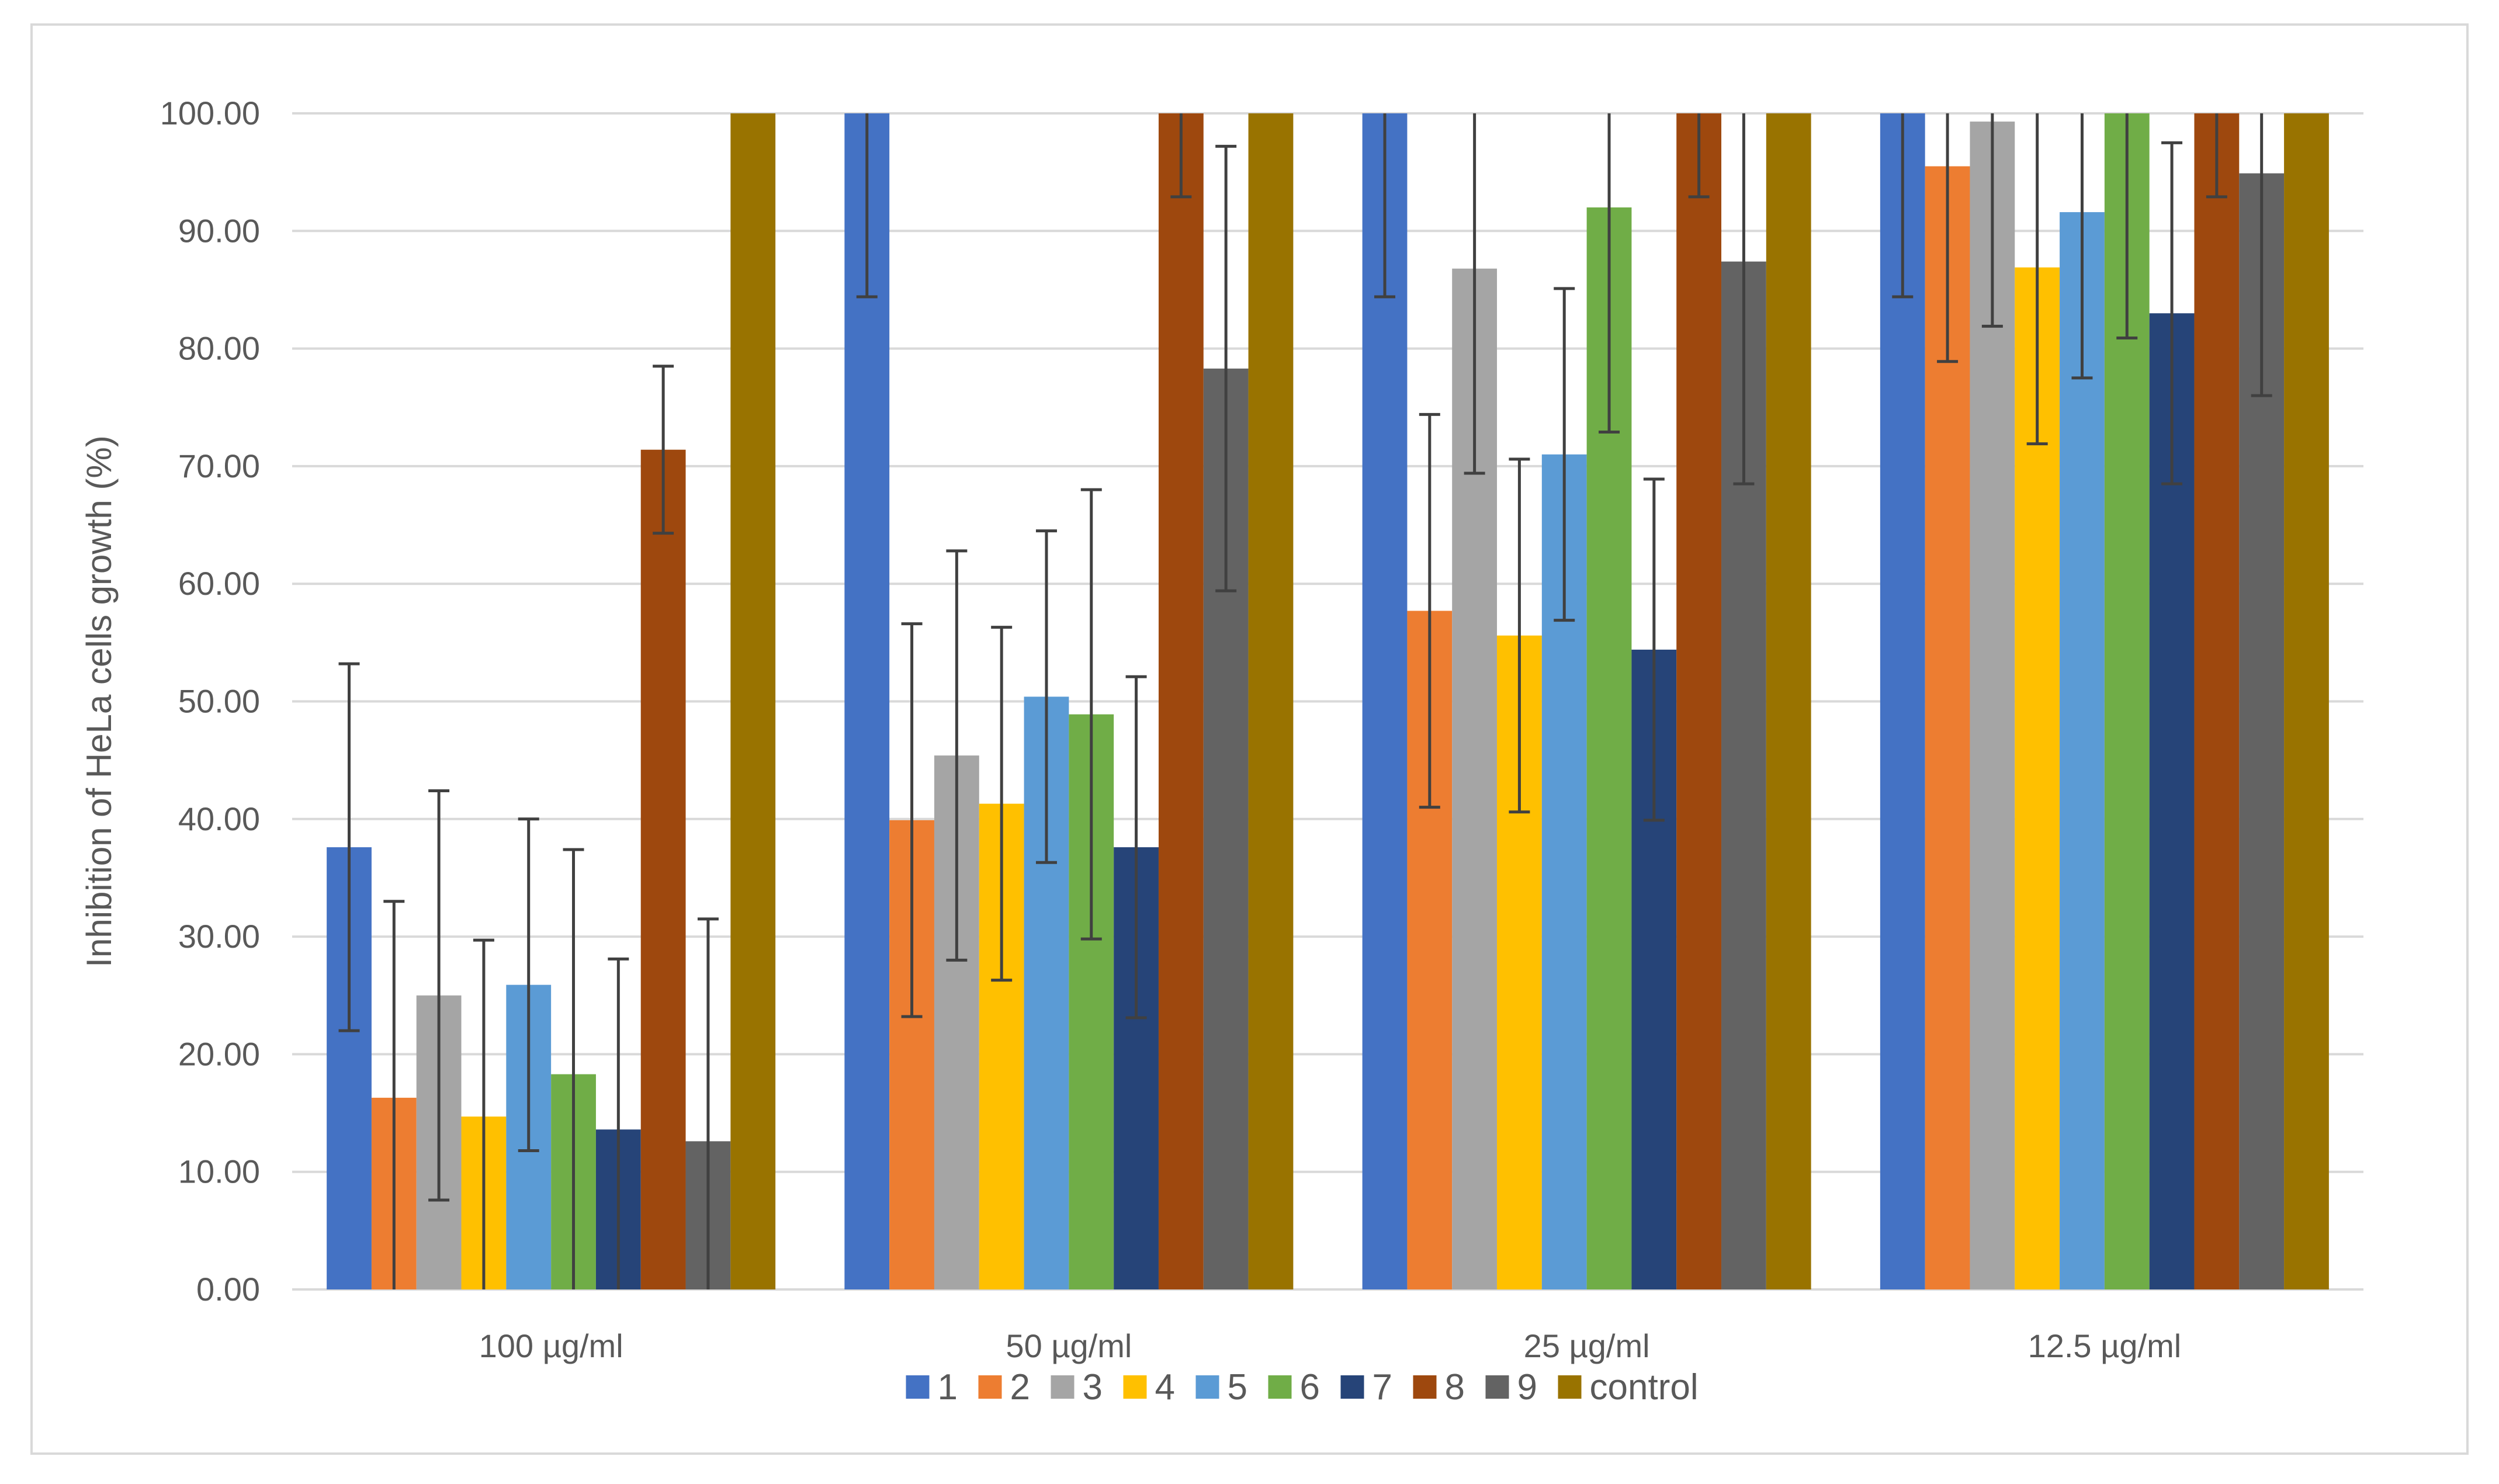 The image size is (2499, 1484). Describe the element at coordinates (219, 701) in the screenshot. I see `y-tick-label: 50.00` at that location.